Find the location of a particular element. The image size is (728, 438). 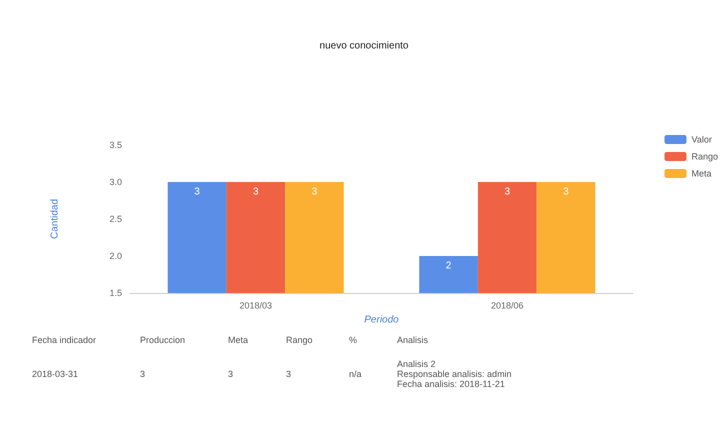

y-tick-label: 3.0 is located at coordinates (115, 182).